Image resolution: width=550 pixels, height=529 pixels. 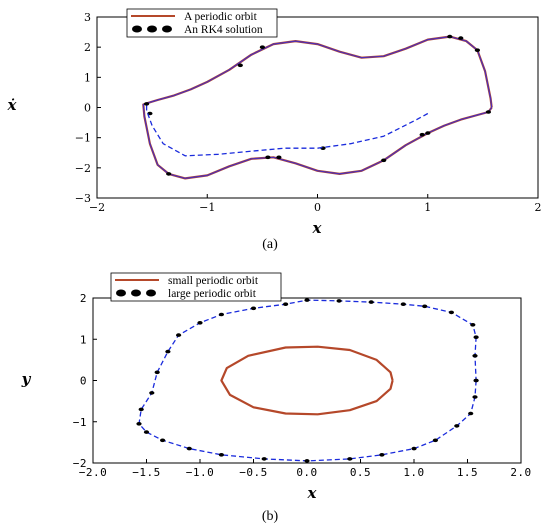 What do you see at coordinates (538, 207) in the screenshot?
I see `x-tick-label-0-4: 2` at bounding box center [538, 207].